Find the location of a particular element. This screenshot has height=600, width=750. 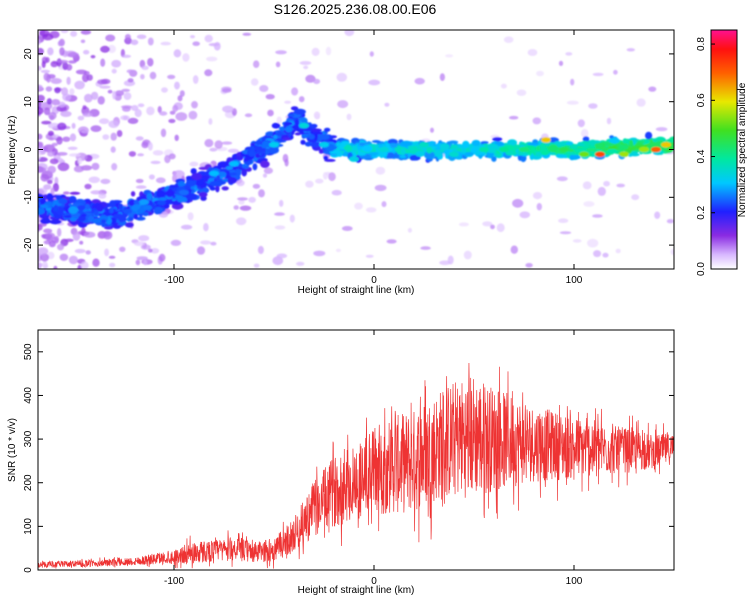

colorbar-label: Normalized spectral amplitude is located at coordinates (742, 149).